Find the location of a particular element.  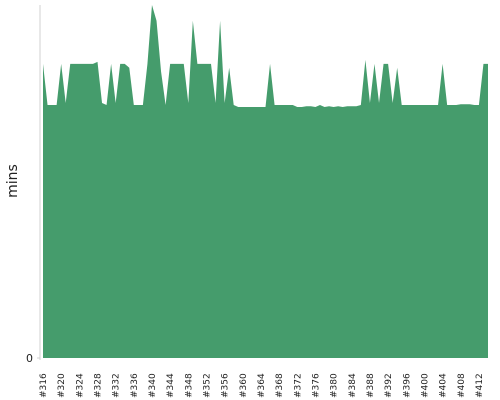

x-tick-label: #392 is located at coordinates (389, 385).